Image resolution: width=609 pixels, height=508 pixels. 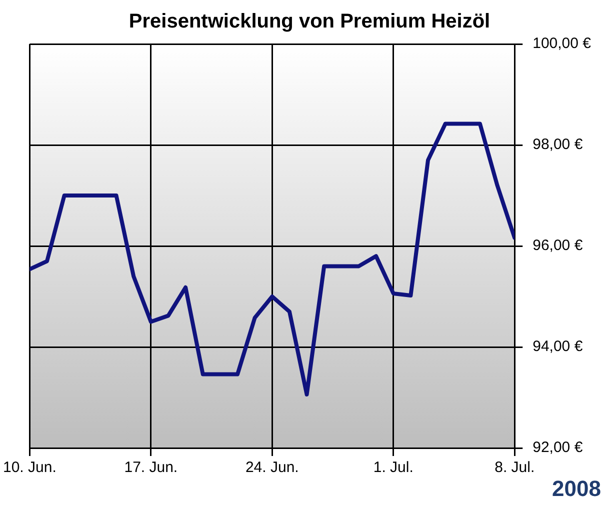 I want to click on y-tick-label: 98,00 €, so click(x=558, y=145).